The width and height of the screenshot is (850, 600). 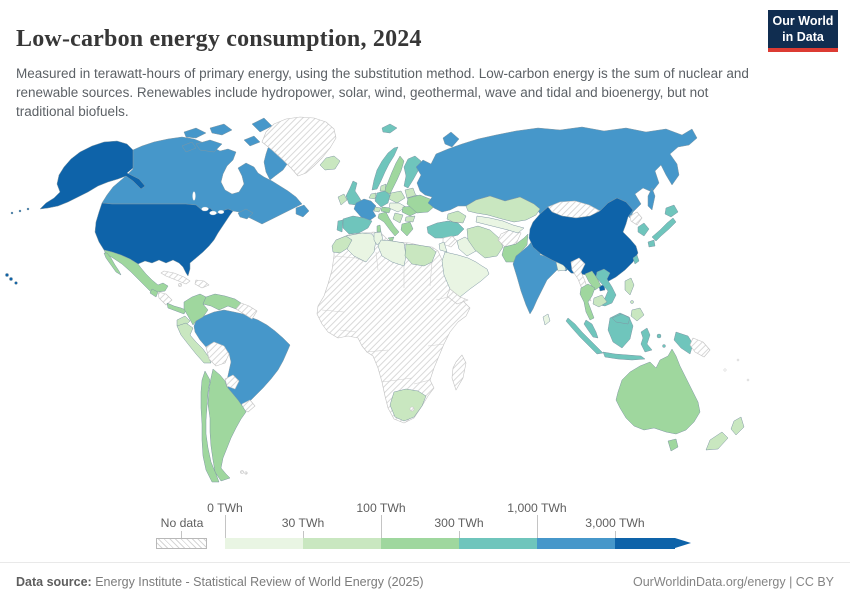 I want to click on region-new-zealand-south, so click(x=717, y=441).